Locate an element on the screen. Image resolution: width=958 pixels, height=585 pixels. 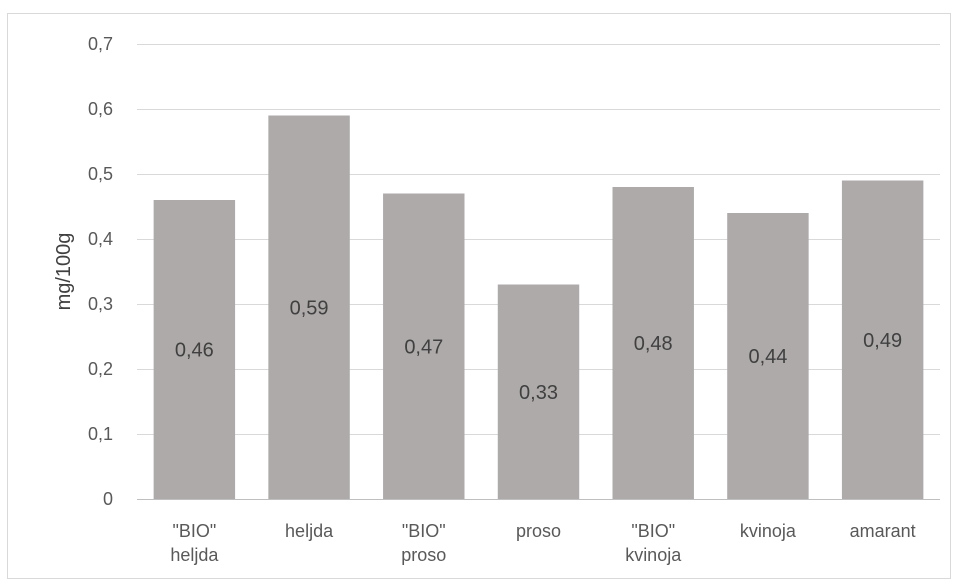
data-label: 0,47 is located at coordinates (423, 347).